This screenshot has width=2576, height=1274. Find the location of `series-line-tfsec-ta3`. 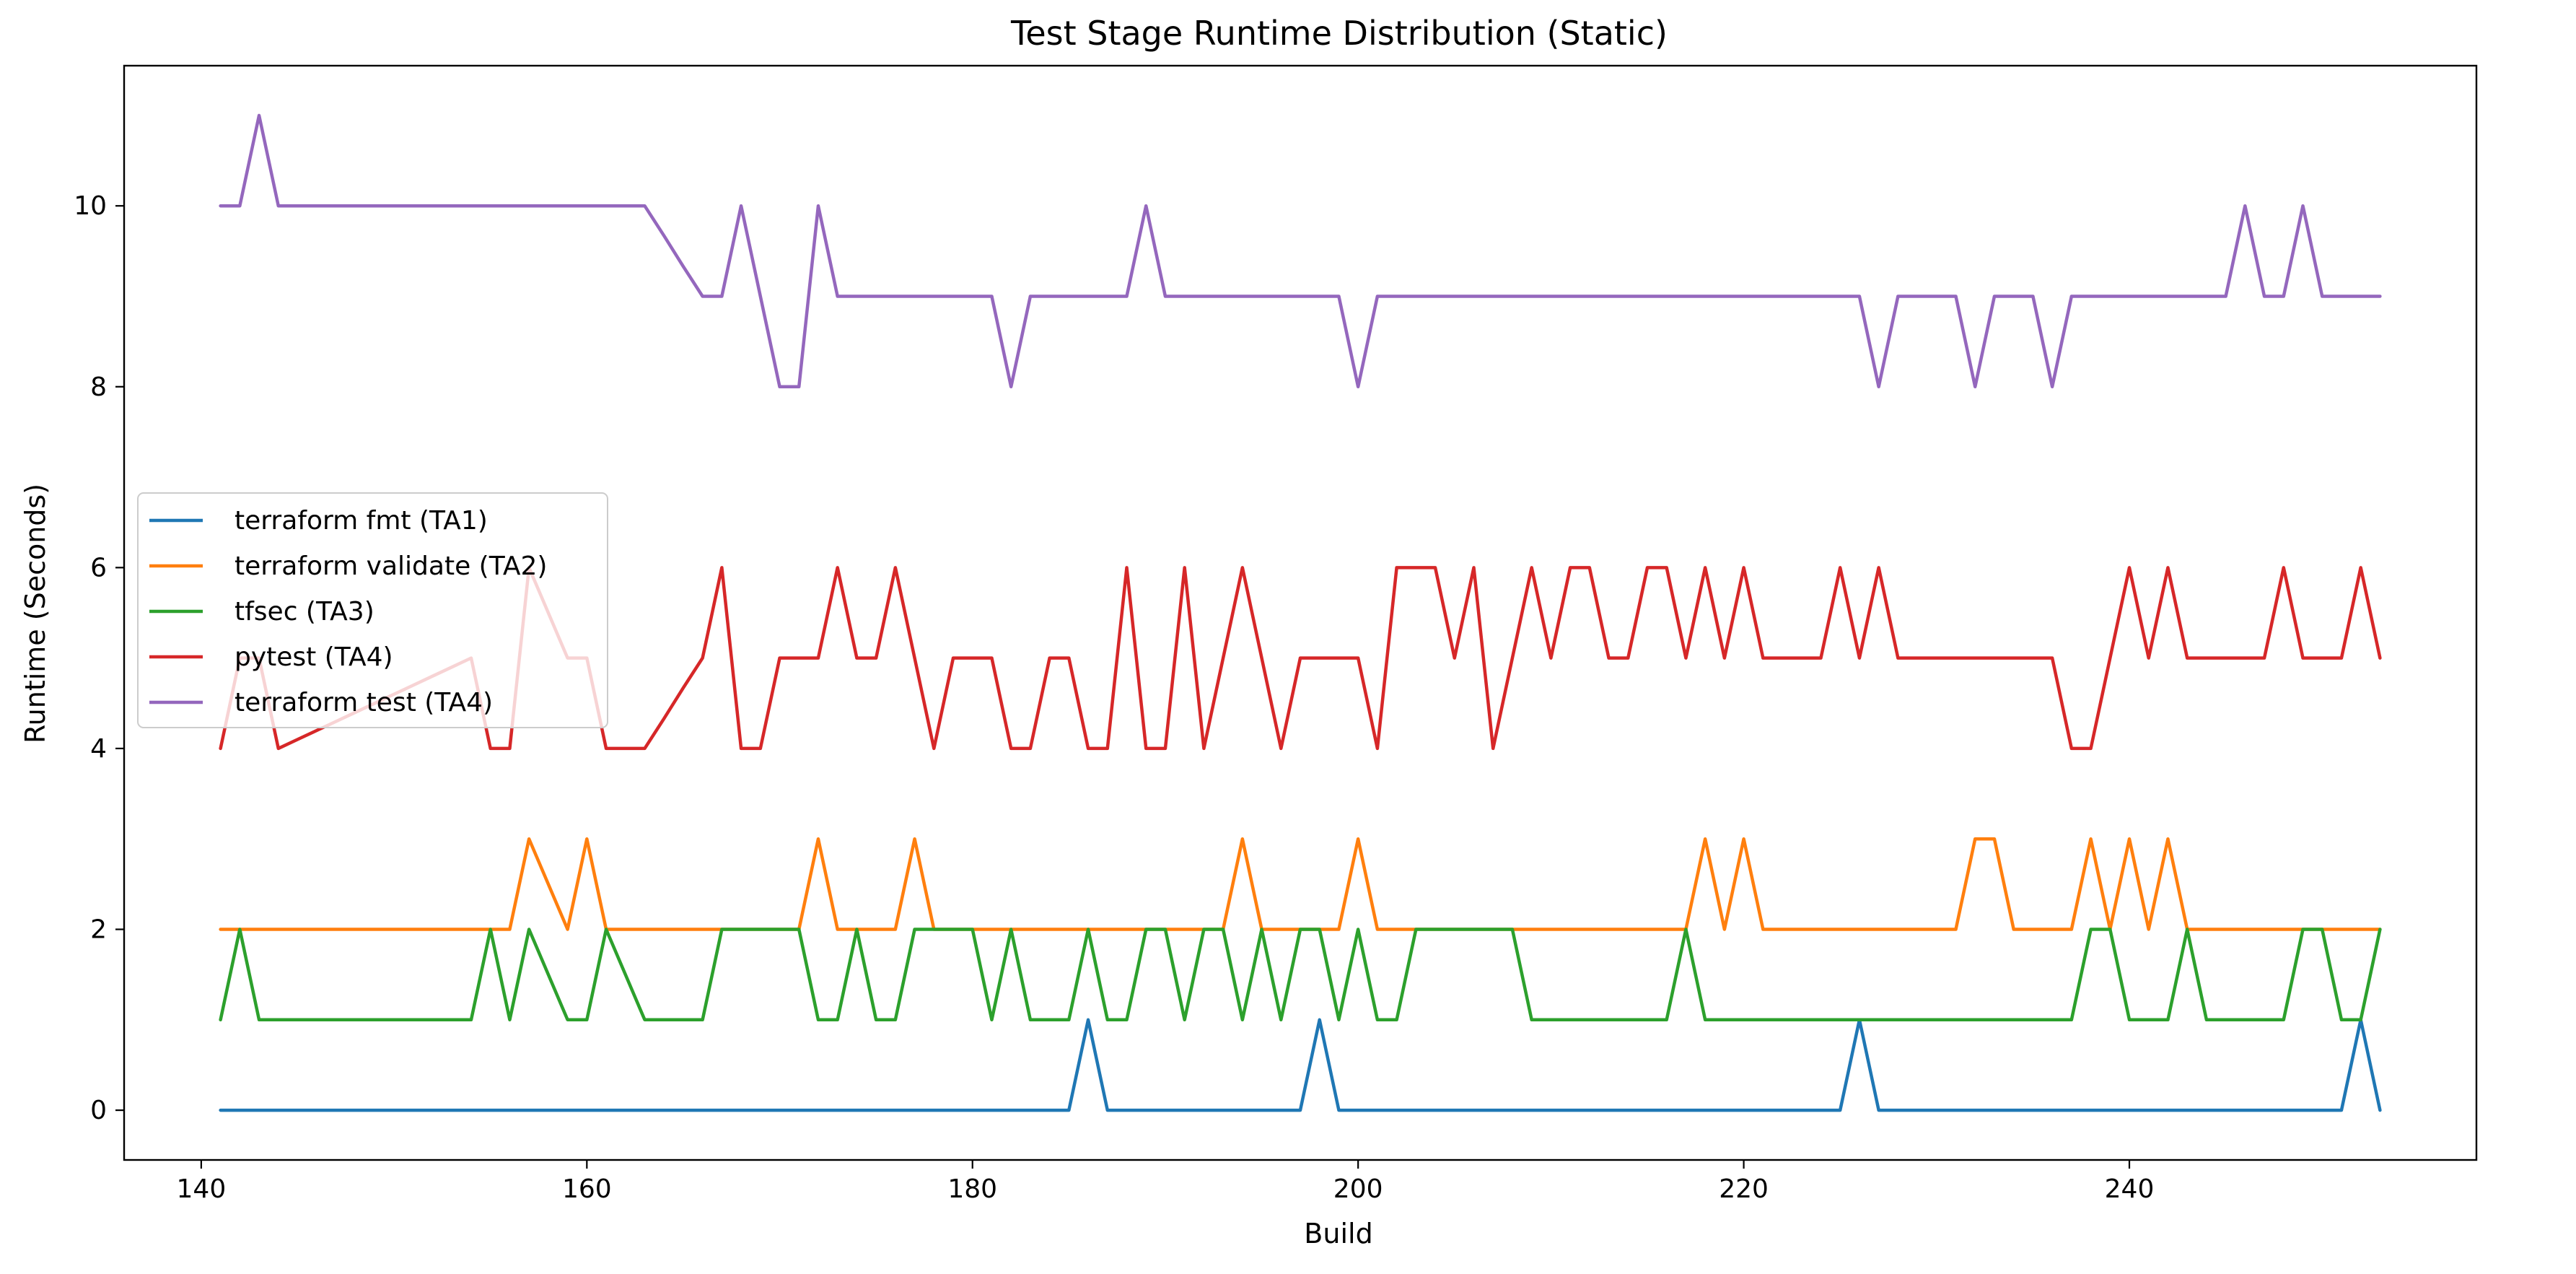

series-line-tfsec-ta3 is located at coordinates (1300, 975).